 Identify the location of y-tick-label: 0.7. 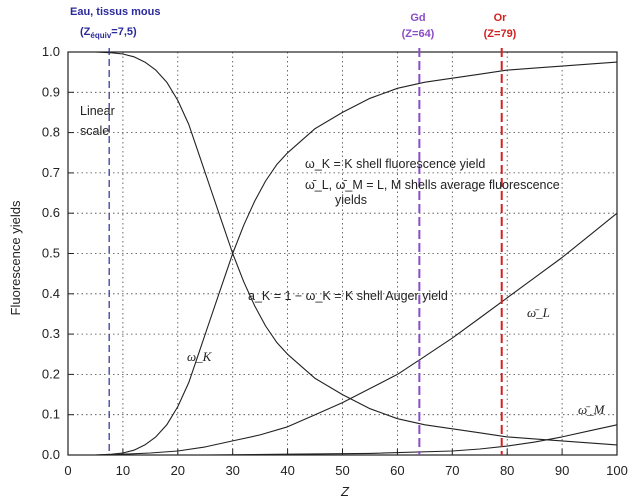
(51, 172).